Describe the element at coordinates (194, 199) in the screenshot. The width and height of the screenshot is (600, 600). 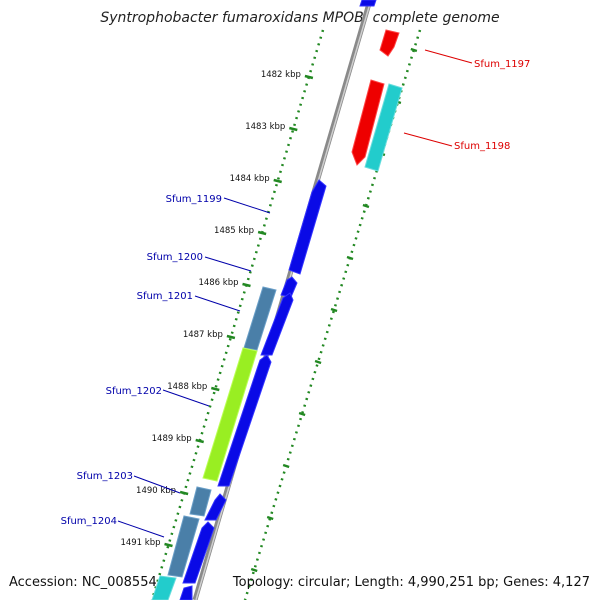
I see `gene-label-sfum-1199: Sfum_1199` at that location.